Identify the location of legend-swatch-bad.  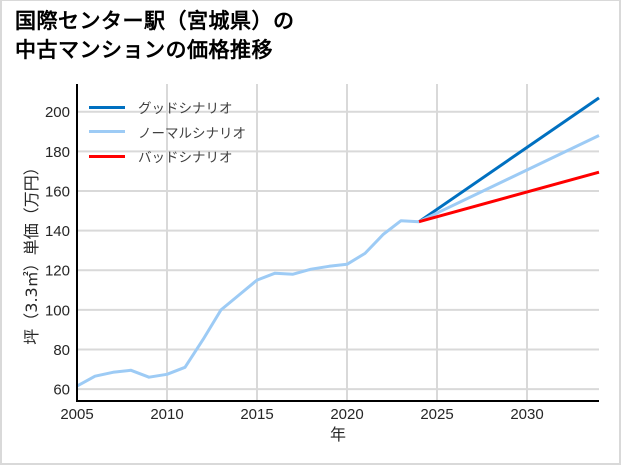
(107, 156).